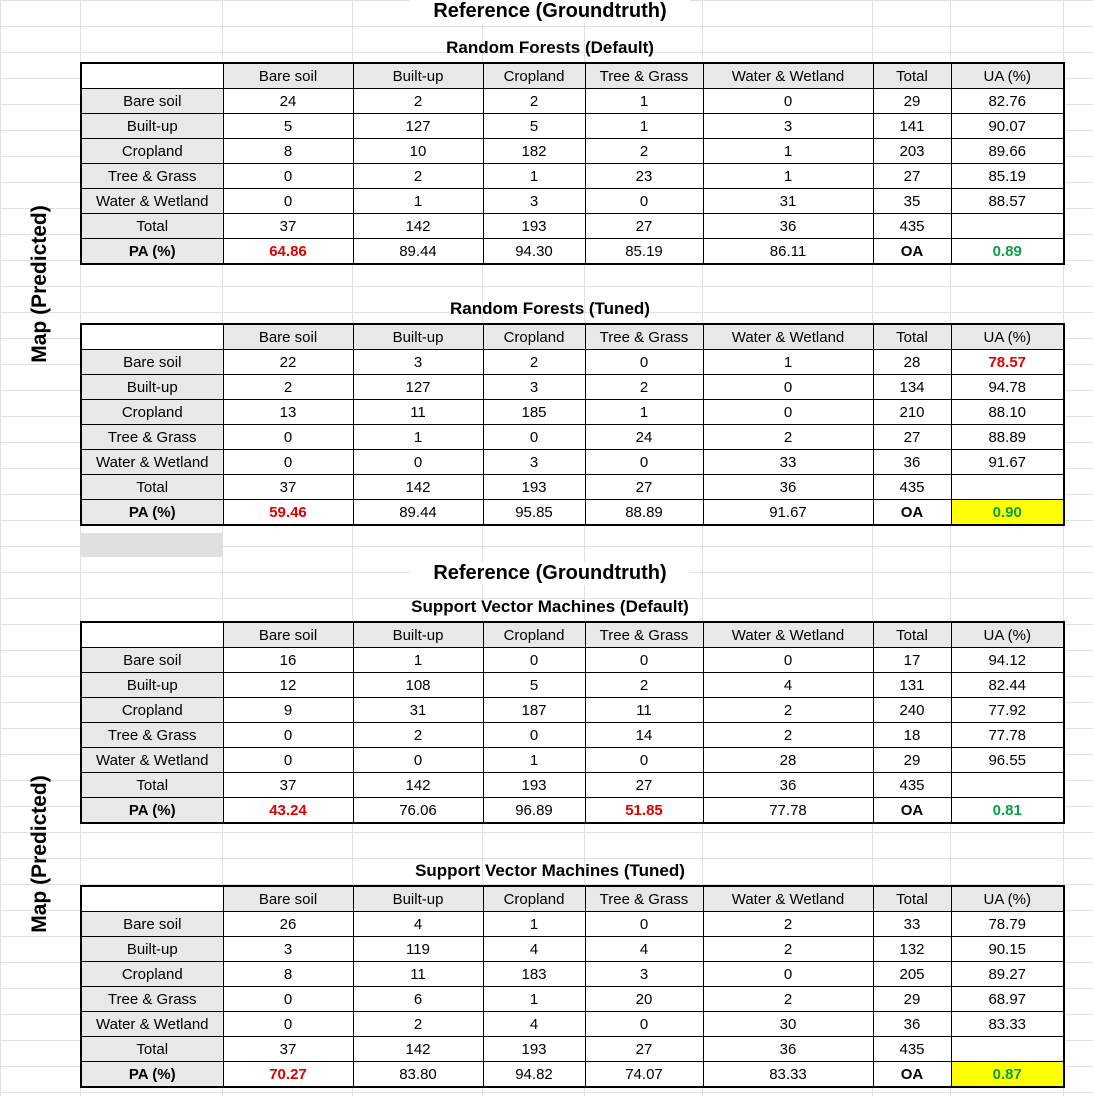 Image resolution: width=1093 pixels, height=1096 pixels. I want to click on data-cell: 240, so click(912, 710).